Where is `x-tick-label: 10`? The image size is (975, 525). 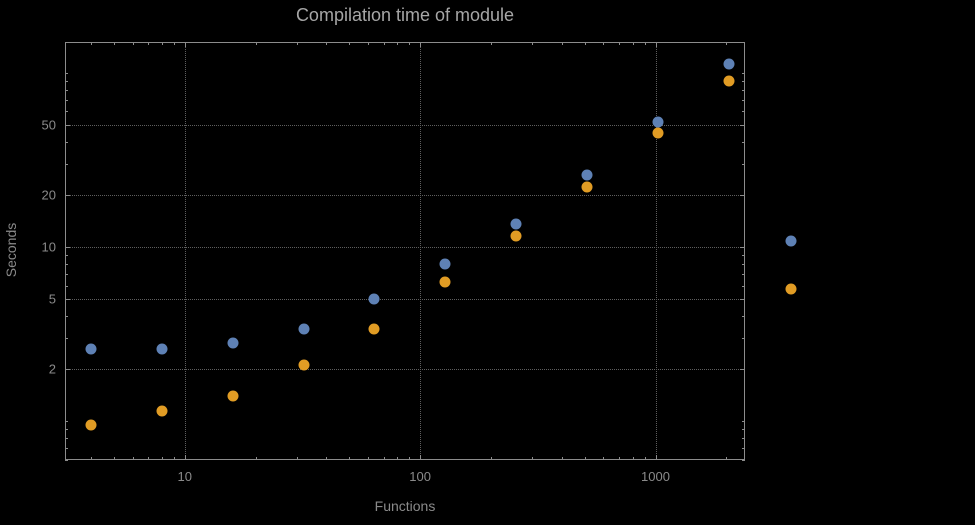 x-tick-label: 10 is located at coordinates (184, 476).